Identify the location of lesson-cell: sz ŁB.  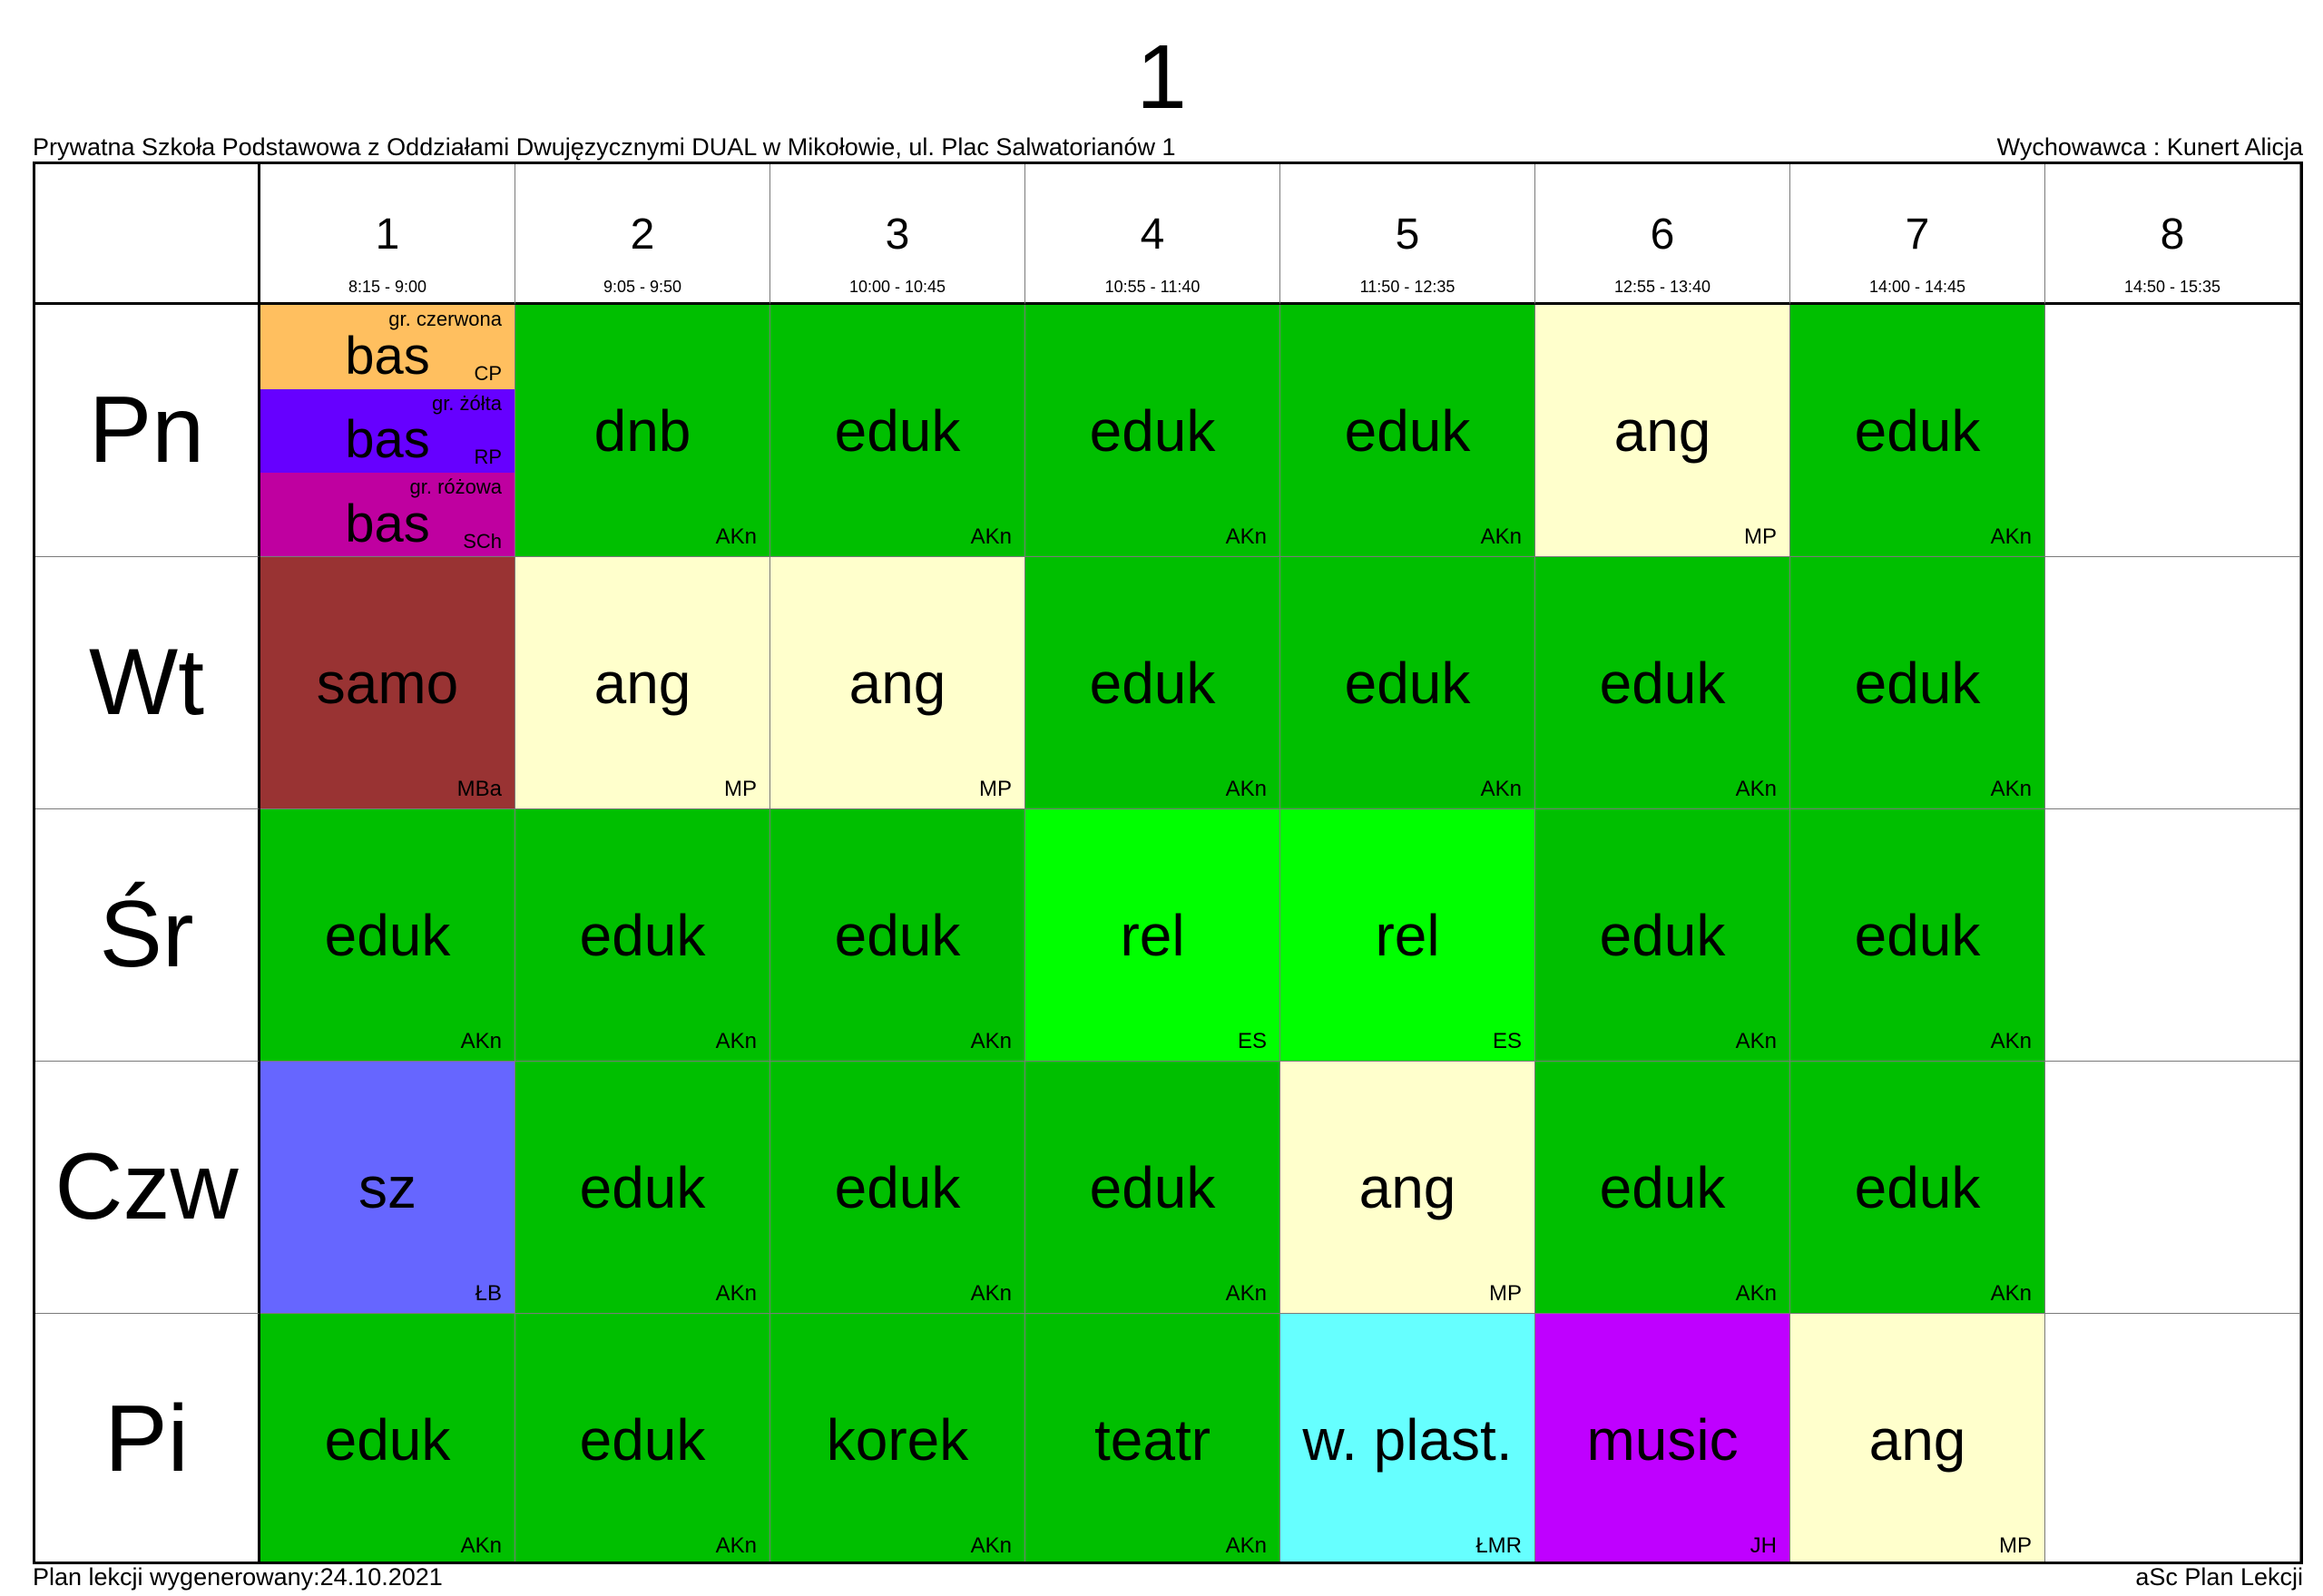
(388, 1188).